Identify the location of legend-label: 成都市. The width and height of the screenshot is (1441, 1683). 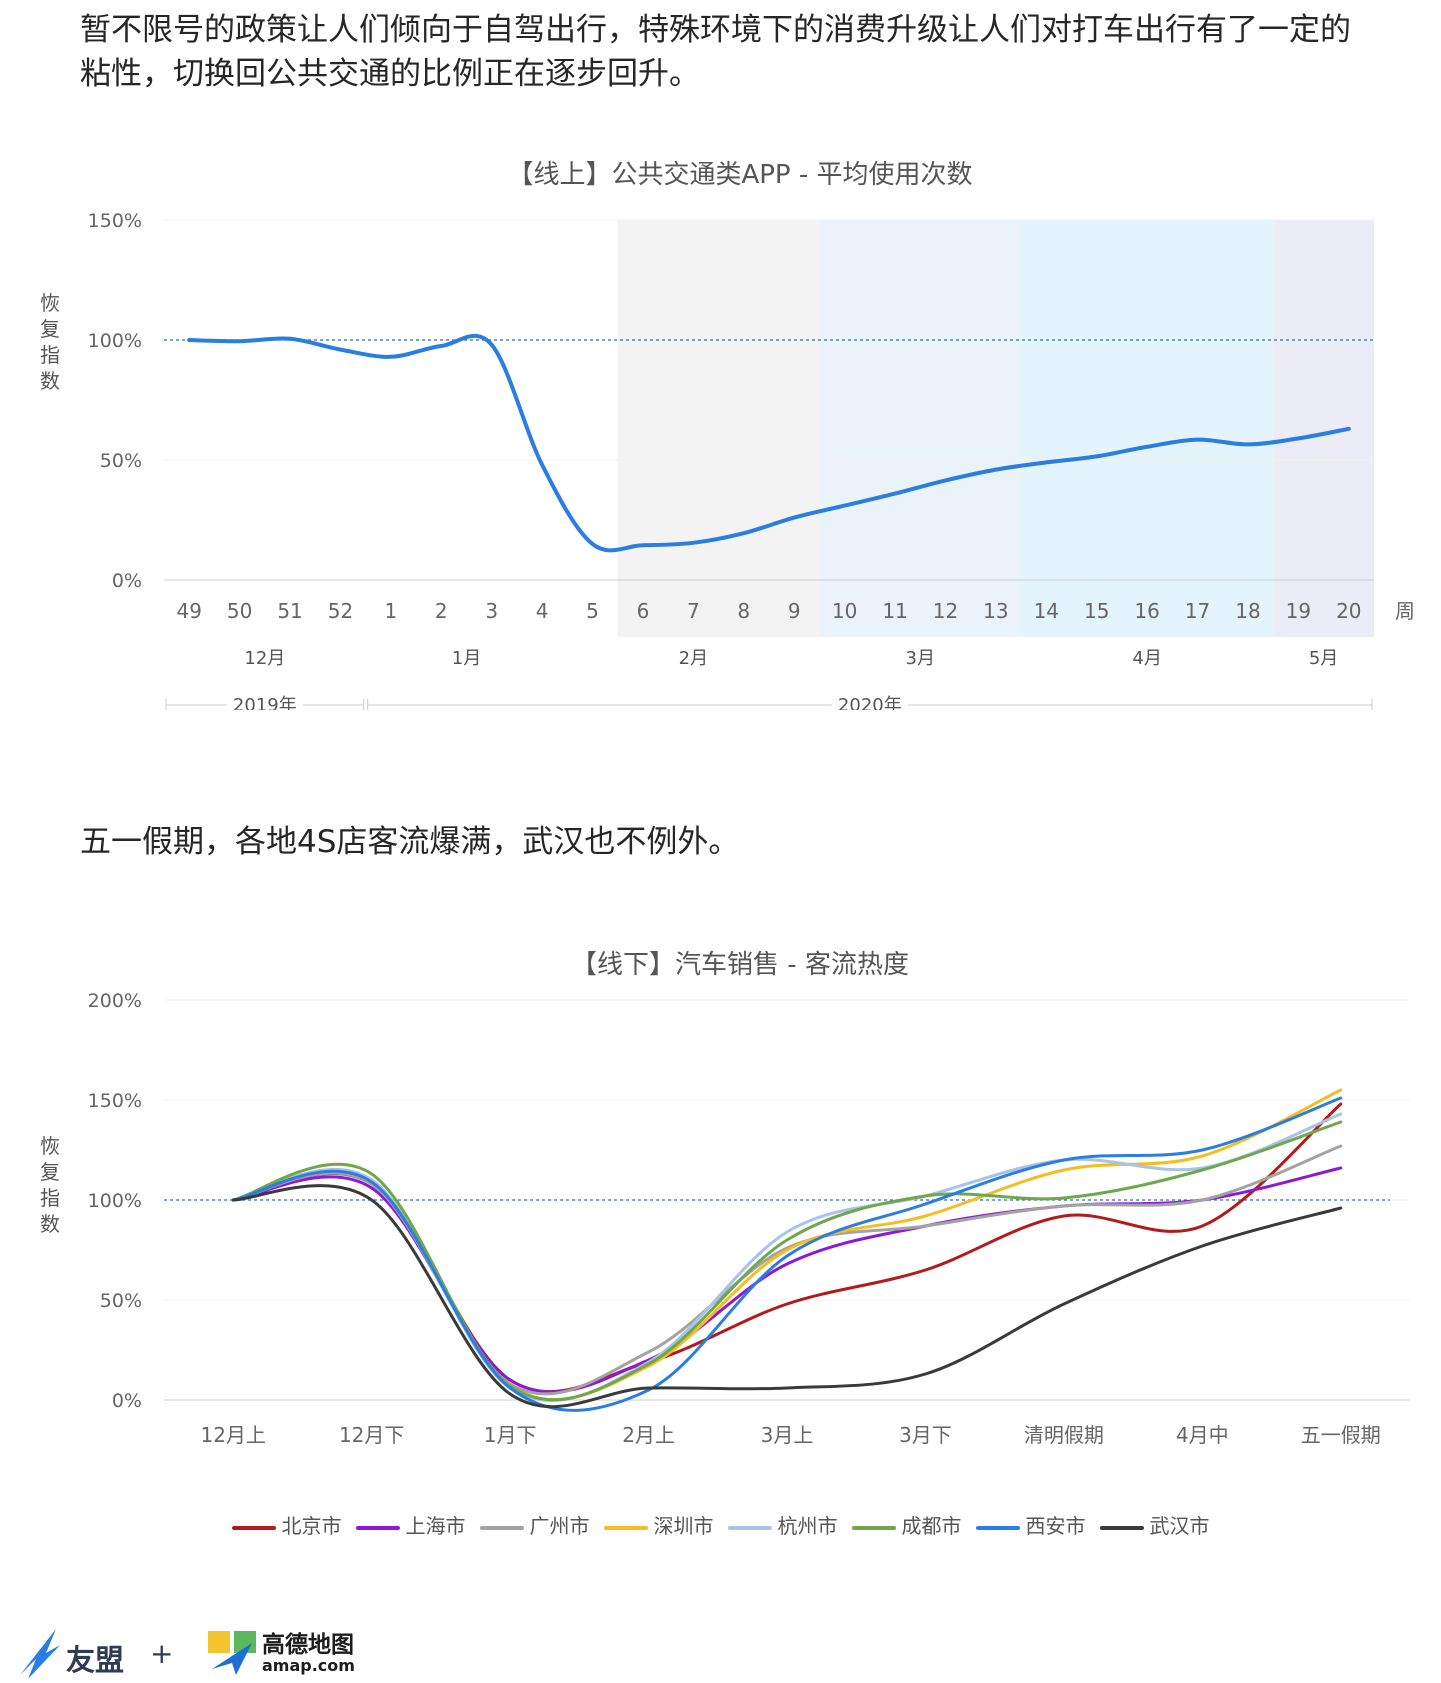
(931, 1526).